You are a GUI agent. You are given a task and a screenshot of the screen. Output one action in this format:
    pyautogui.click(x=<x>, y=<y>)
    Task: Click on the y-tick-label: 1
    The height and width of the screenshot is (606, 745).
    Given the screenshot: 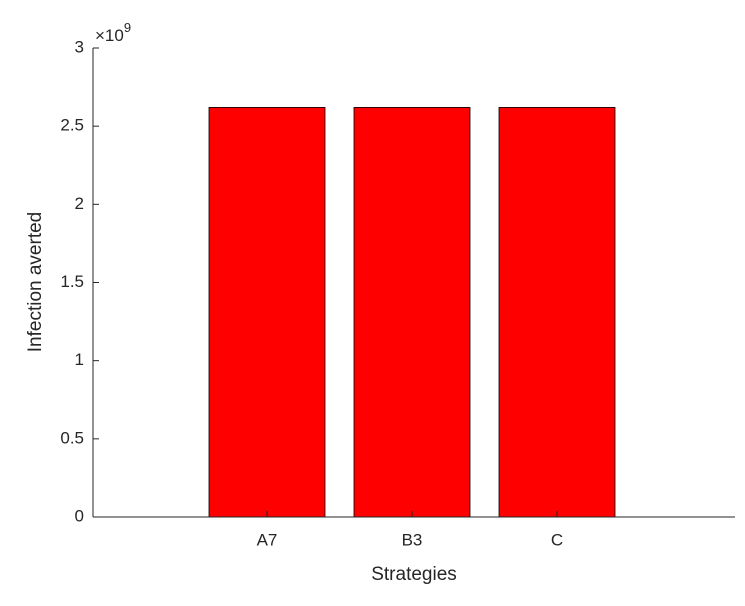 What is the action you would take?
    pyautogui.click(x=79, y=359)
    